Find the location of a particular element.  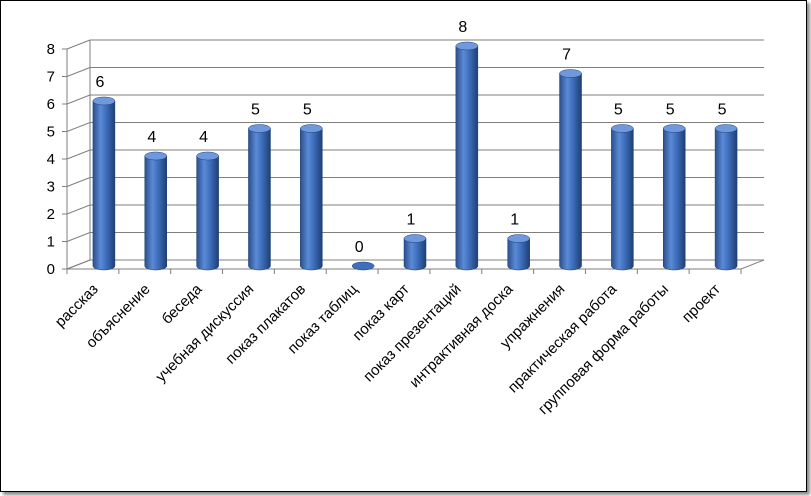

y-tick-label: 8 is located at coordinates (51, 49).